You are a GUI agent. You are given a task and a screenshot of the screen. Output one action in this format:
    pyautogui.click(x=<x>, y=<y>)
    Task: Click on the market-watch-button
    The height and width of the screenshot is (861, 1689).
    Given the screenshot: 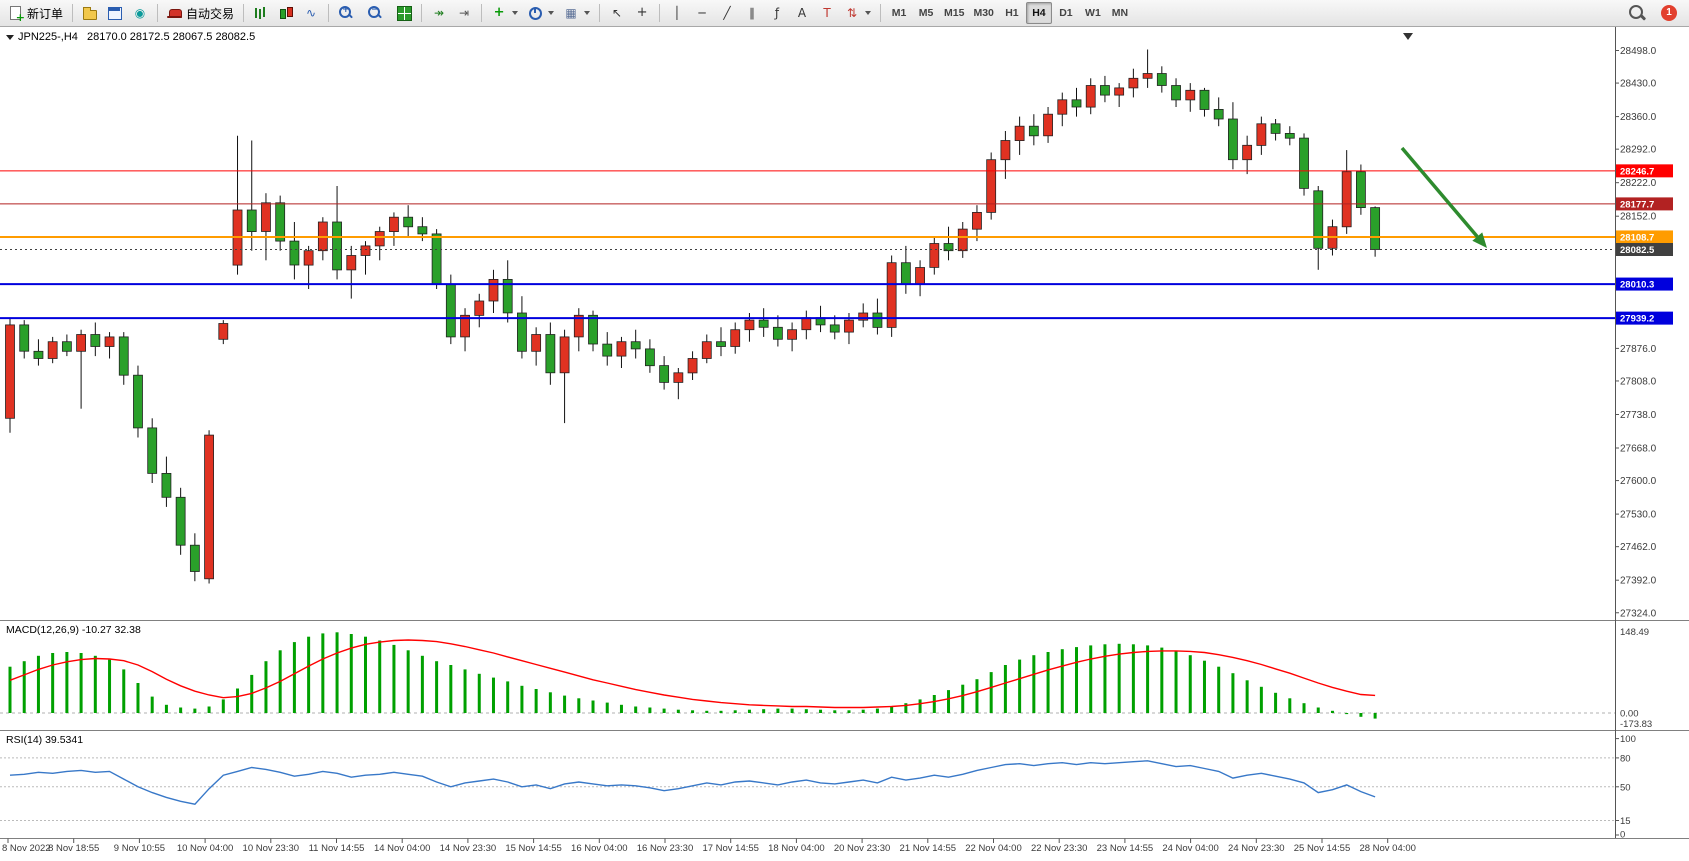 What is the action you would take?
    pyautogui.click(x=115, y=13)
    